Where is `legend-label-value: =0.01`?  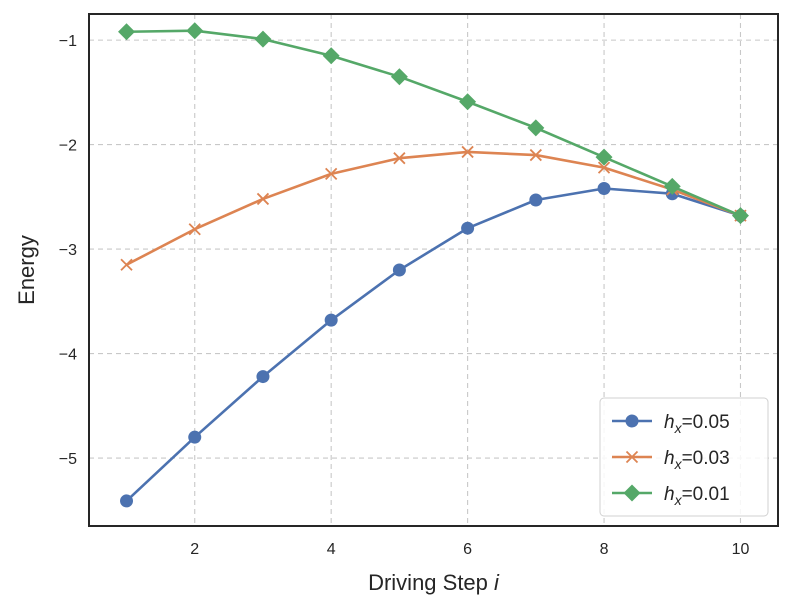 legend-label-value: =0.01 is located at coordinates (706, 494).